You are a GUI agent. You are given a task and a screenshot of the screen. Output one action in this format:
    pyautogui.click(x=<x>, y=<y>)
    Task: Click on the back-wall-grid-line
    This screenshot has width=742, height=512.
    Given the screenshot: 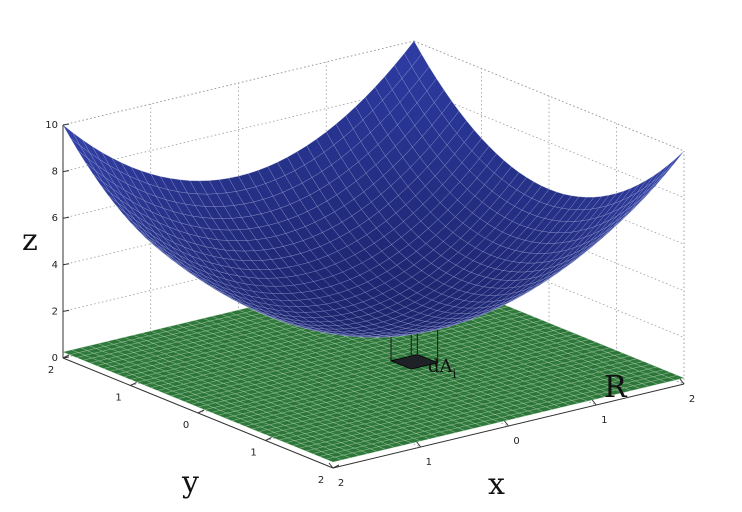 What is the action you would take?
    pyautogui.click(x=238, y=129)
    